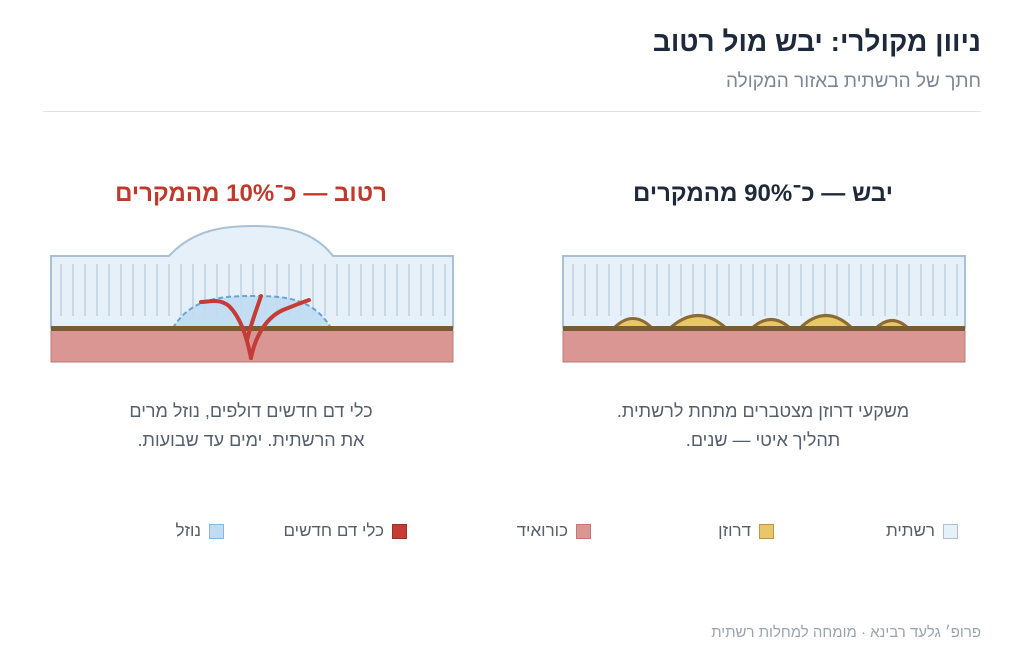  What do you see at coordinates (764, 346) in the screenshot?
I see `dry-choroid-layer` at bounding box center [764, 346].